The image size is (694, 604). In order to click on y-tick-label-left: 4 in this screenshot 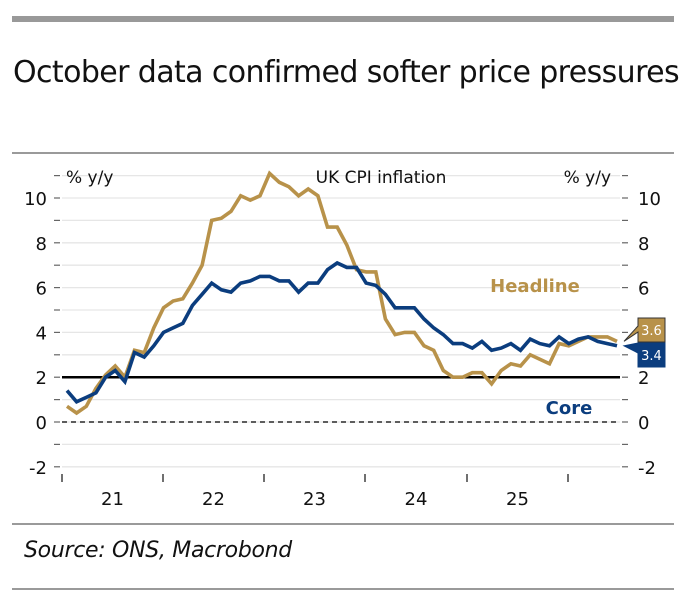, I will do `click(41, 333)`.